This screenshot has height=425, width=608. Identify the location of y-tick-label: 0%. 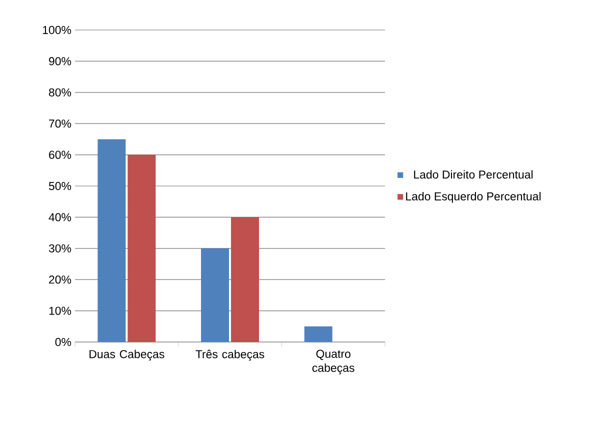
(63, 342).